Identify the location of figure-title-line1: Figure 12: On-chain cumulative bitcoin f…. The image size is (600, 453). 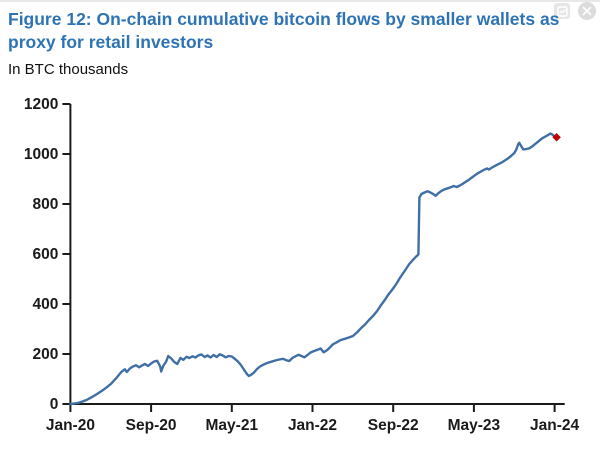
(284, 19).